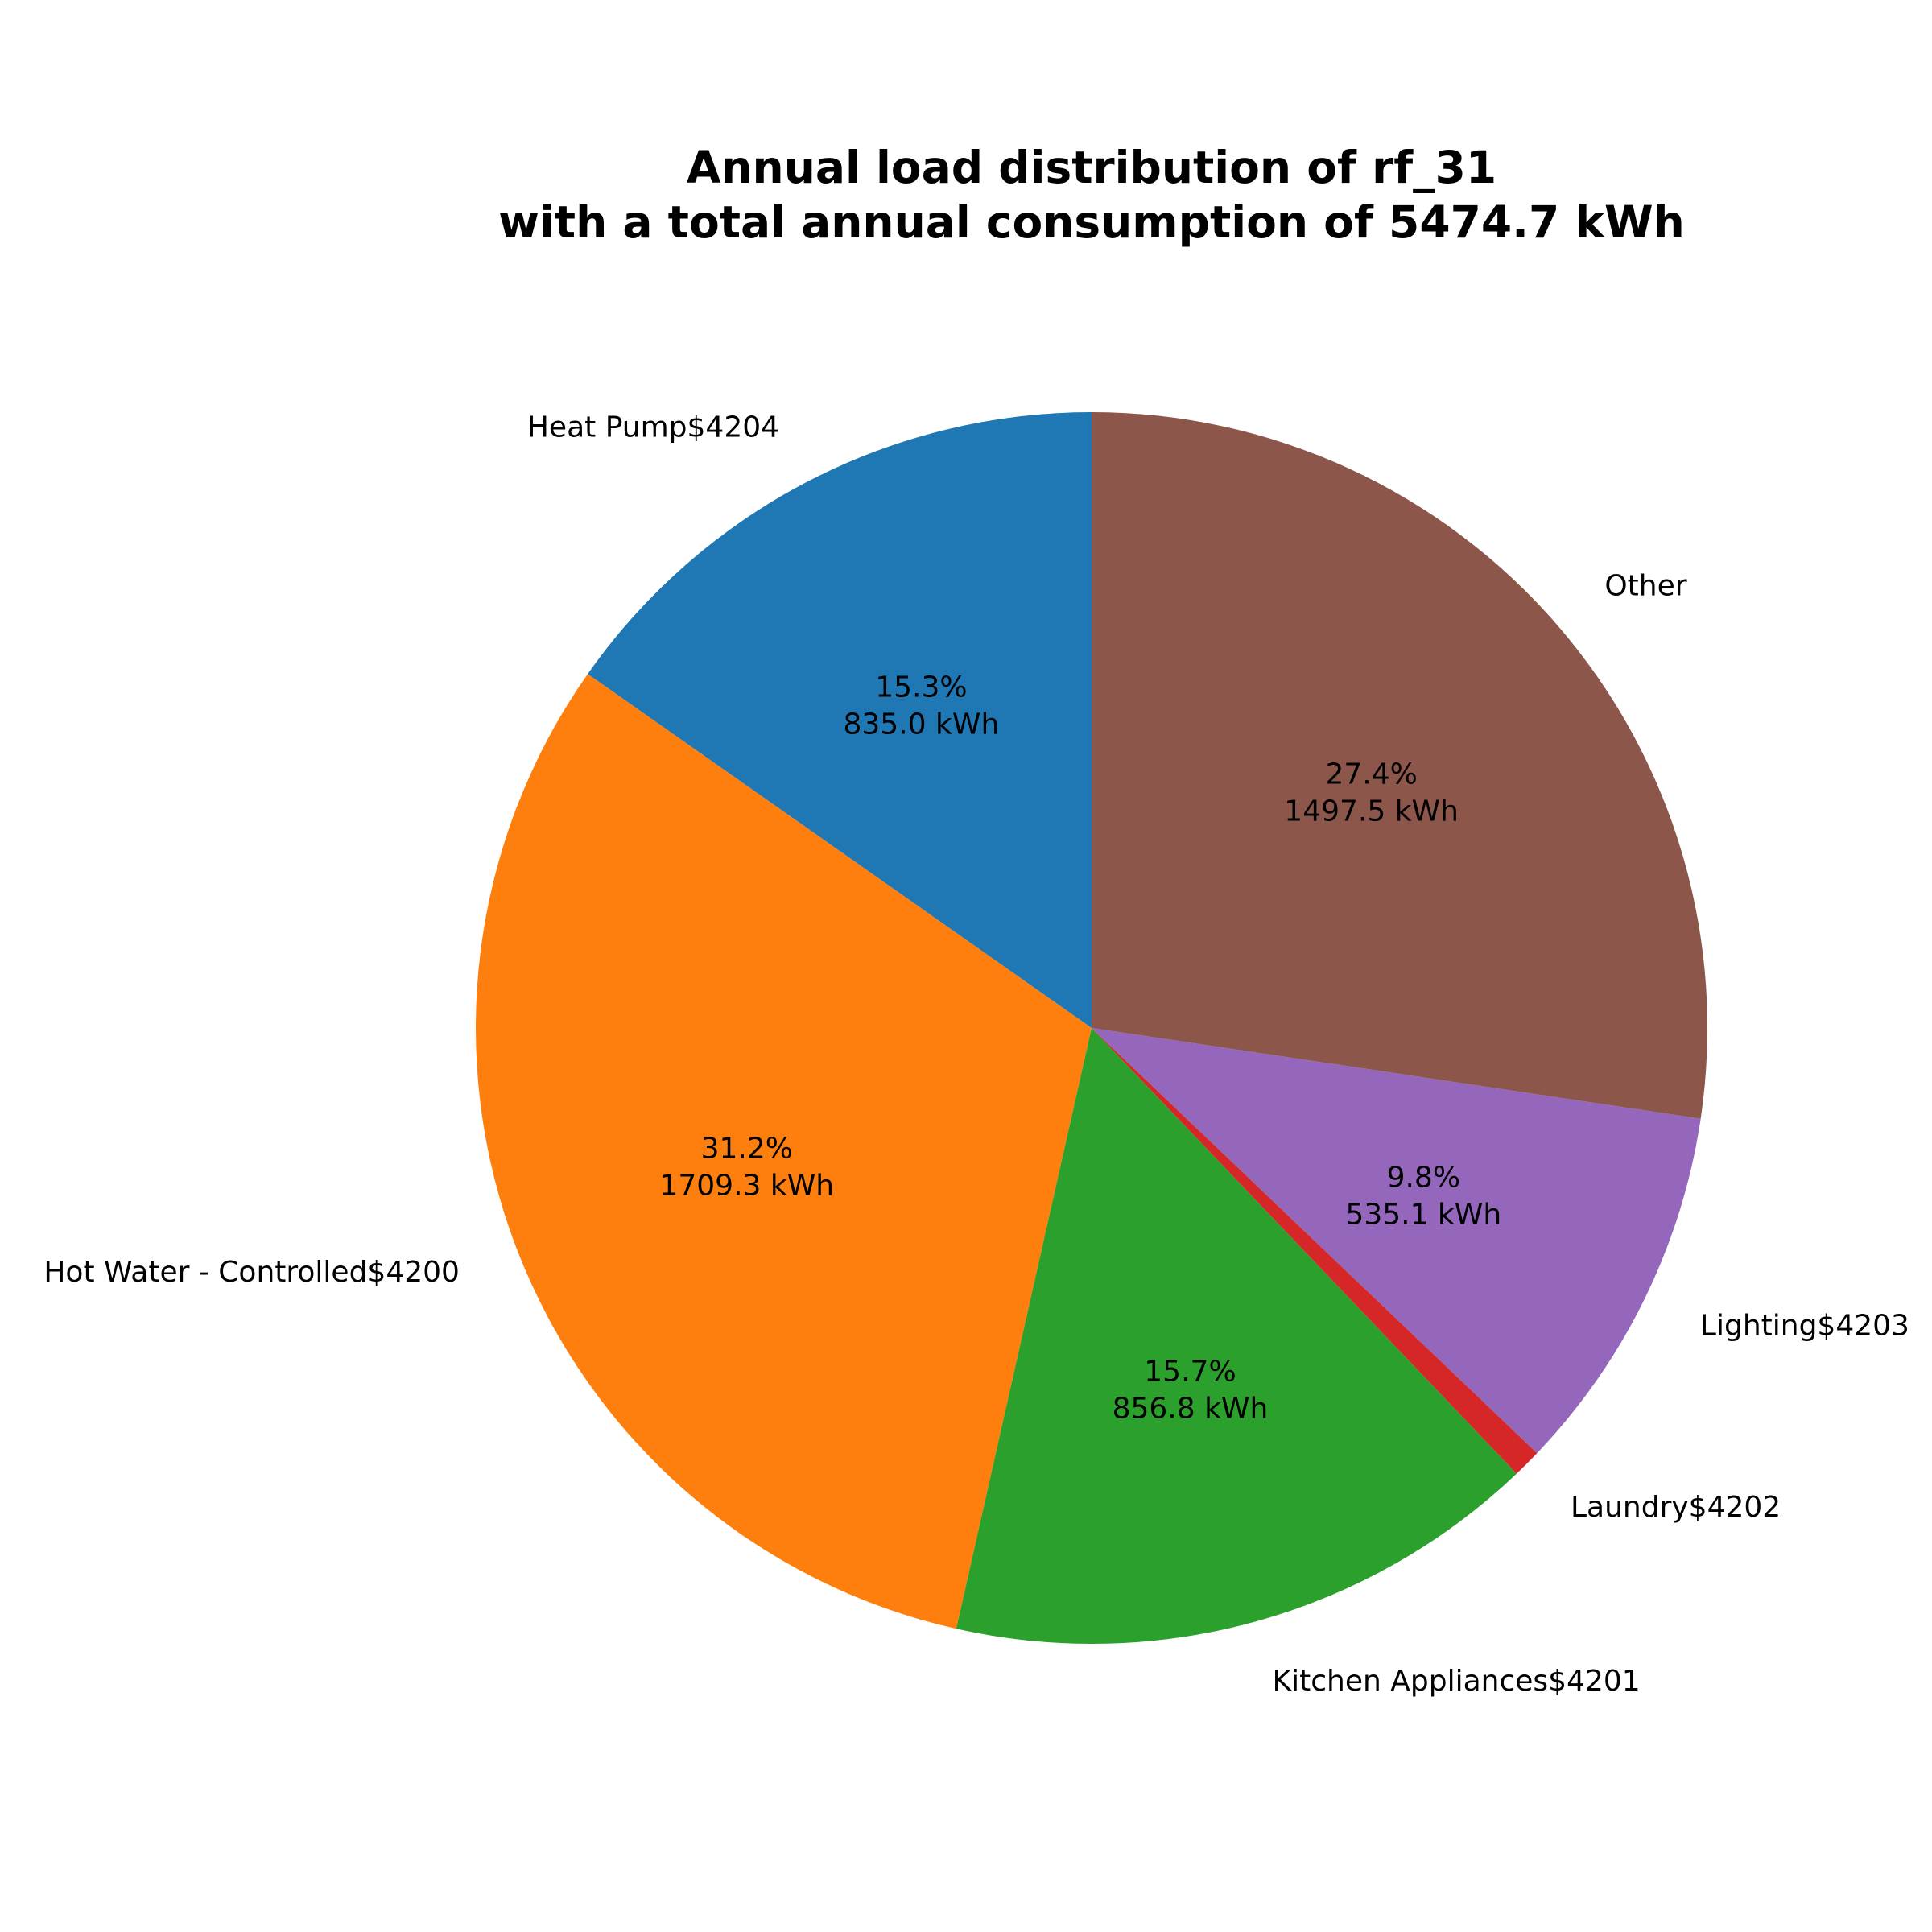 This screenshot has width=1932, height=1932. I want to click on slice-category-label: Heat Pump$4204, so click(653, 427).